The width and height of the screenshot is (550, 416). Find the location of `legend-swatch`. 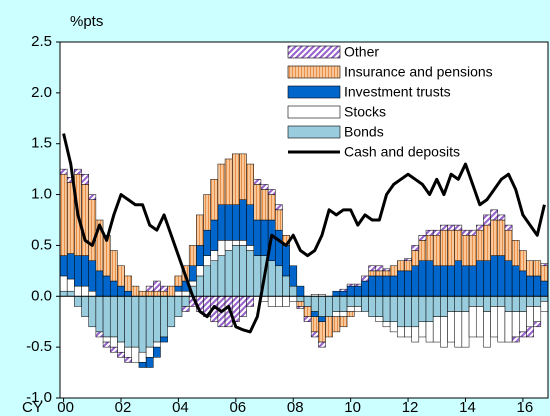

legend-swatch is located at coordinates (314, 92).